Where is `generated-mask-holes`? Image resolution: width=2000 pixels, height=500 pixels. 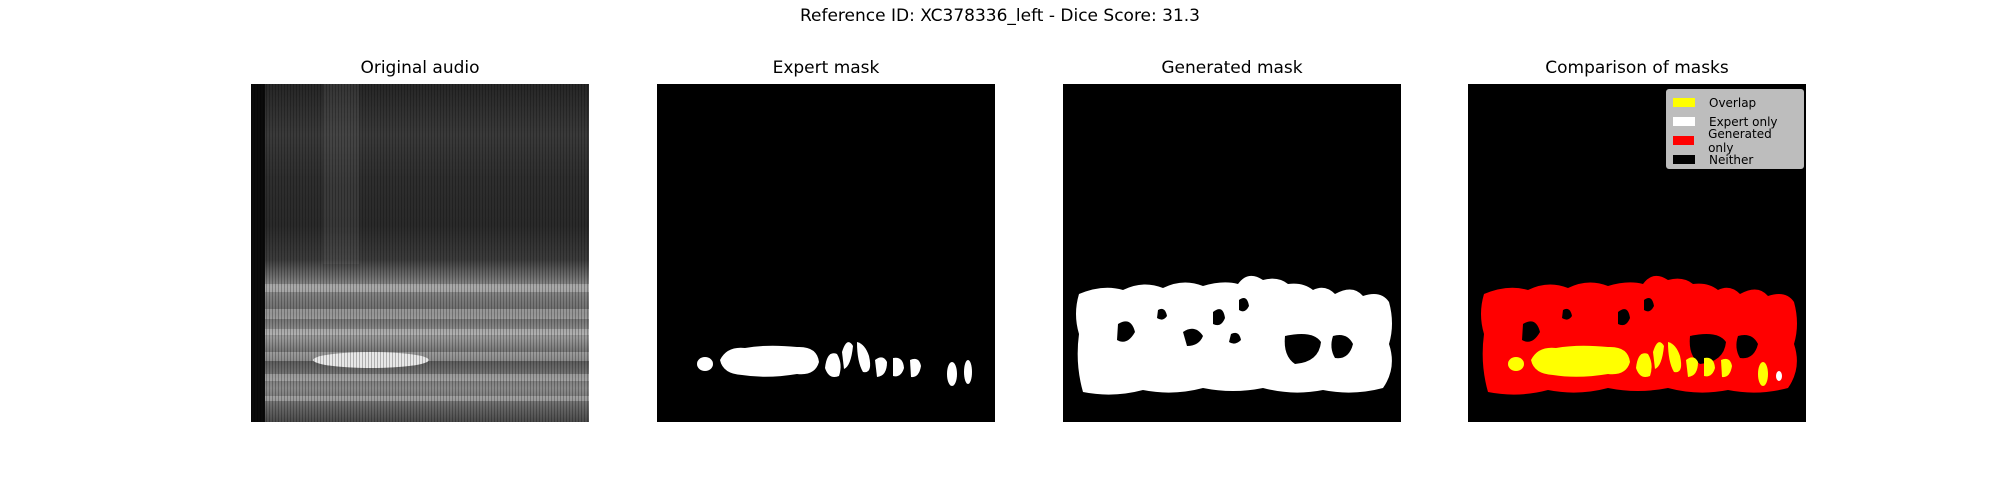
generated-mask-holes is located at coordinates (1235, 331).